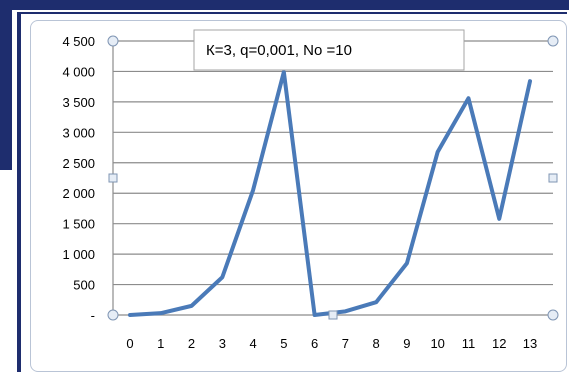  I want to click on y-tick-label: 1 500, so click(78, 224).